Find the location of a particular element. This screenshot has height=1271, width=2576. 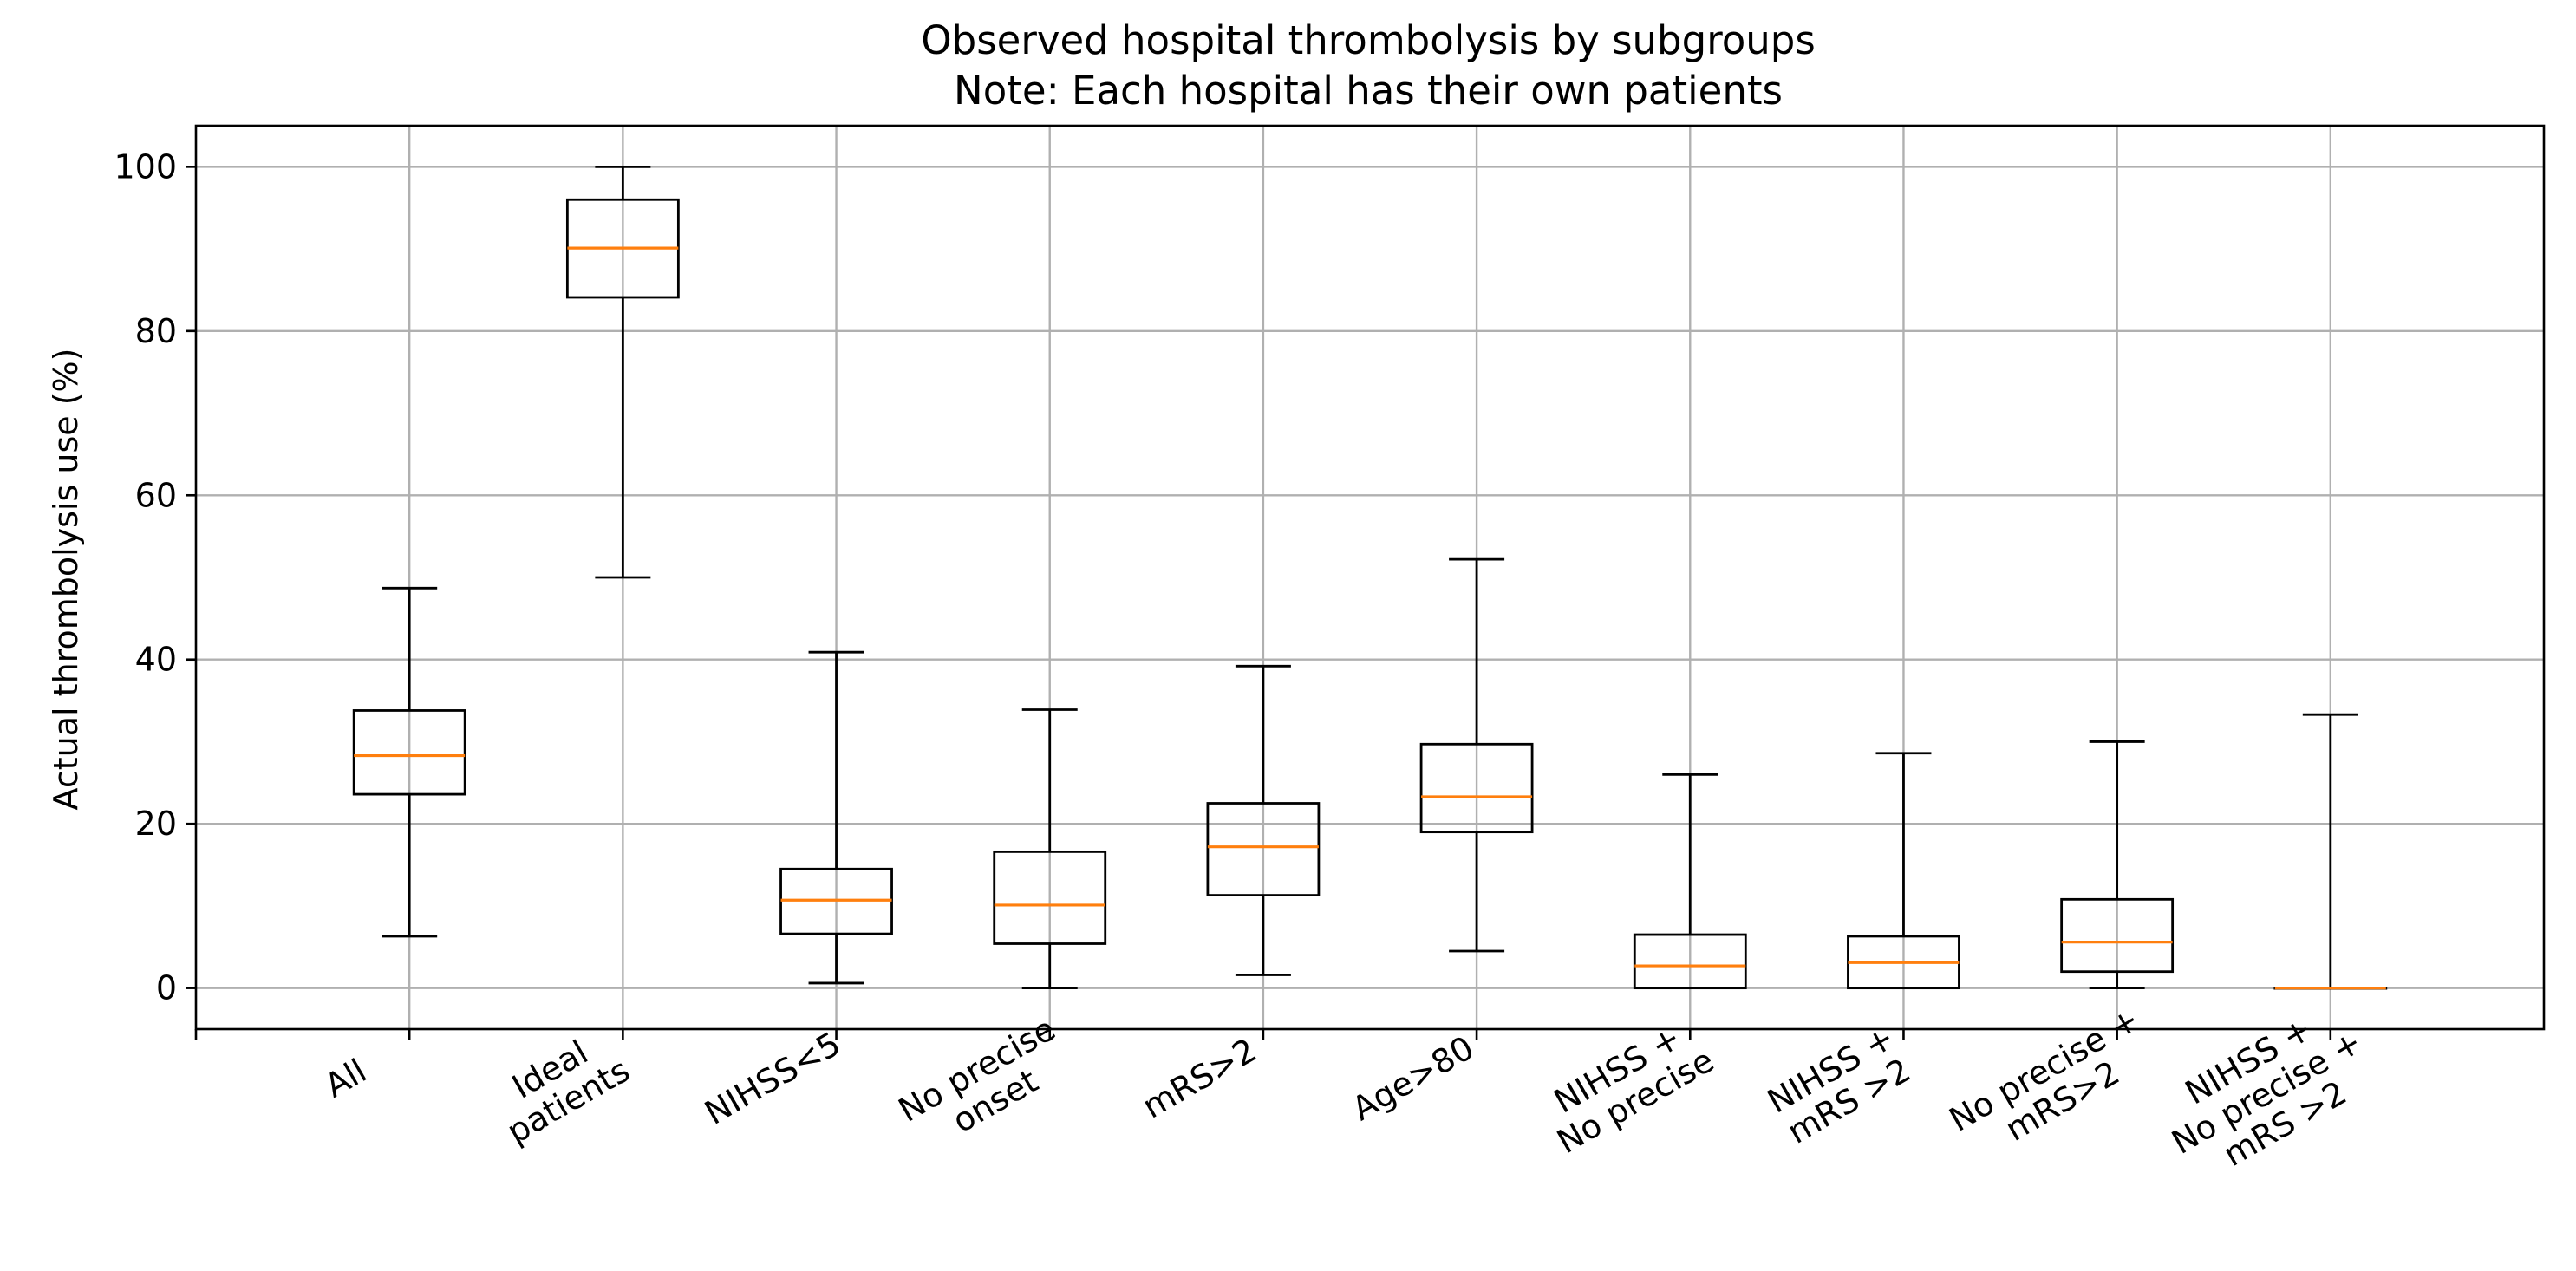

y-axis-label: Actual thrombolysis use (%) is located at coordinates (66, 580).